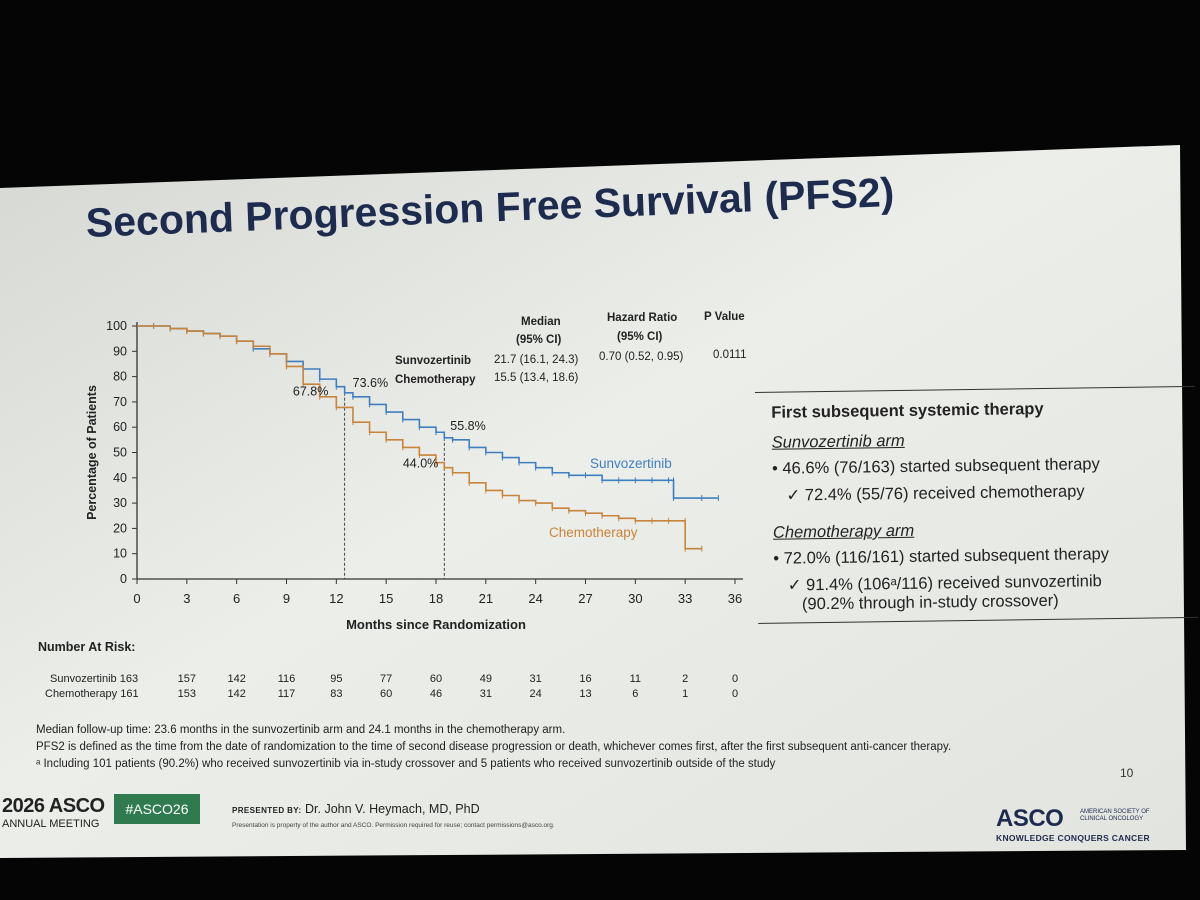 The width and height of the screenshot is (1200, 900). Describe the element at coordinates (433, 361) in the screenshot. I see `stats-row-arm: Sunvozertinib` at that location.